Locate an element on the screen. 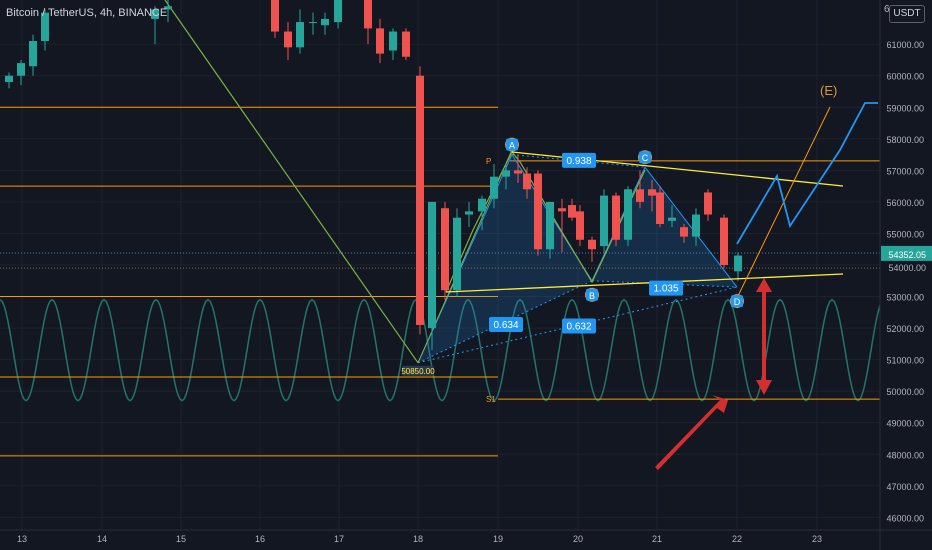 The image size is (932, 550). time-axis-tick: 23 is located at coordinates (817, 539).